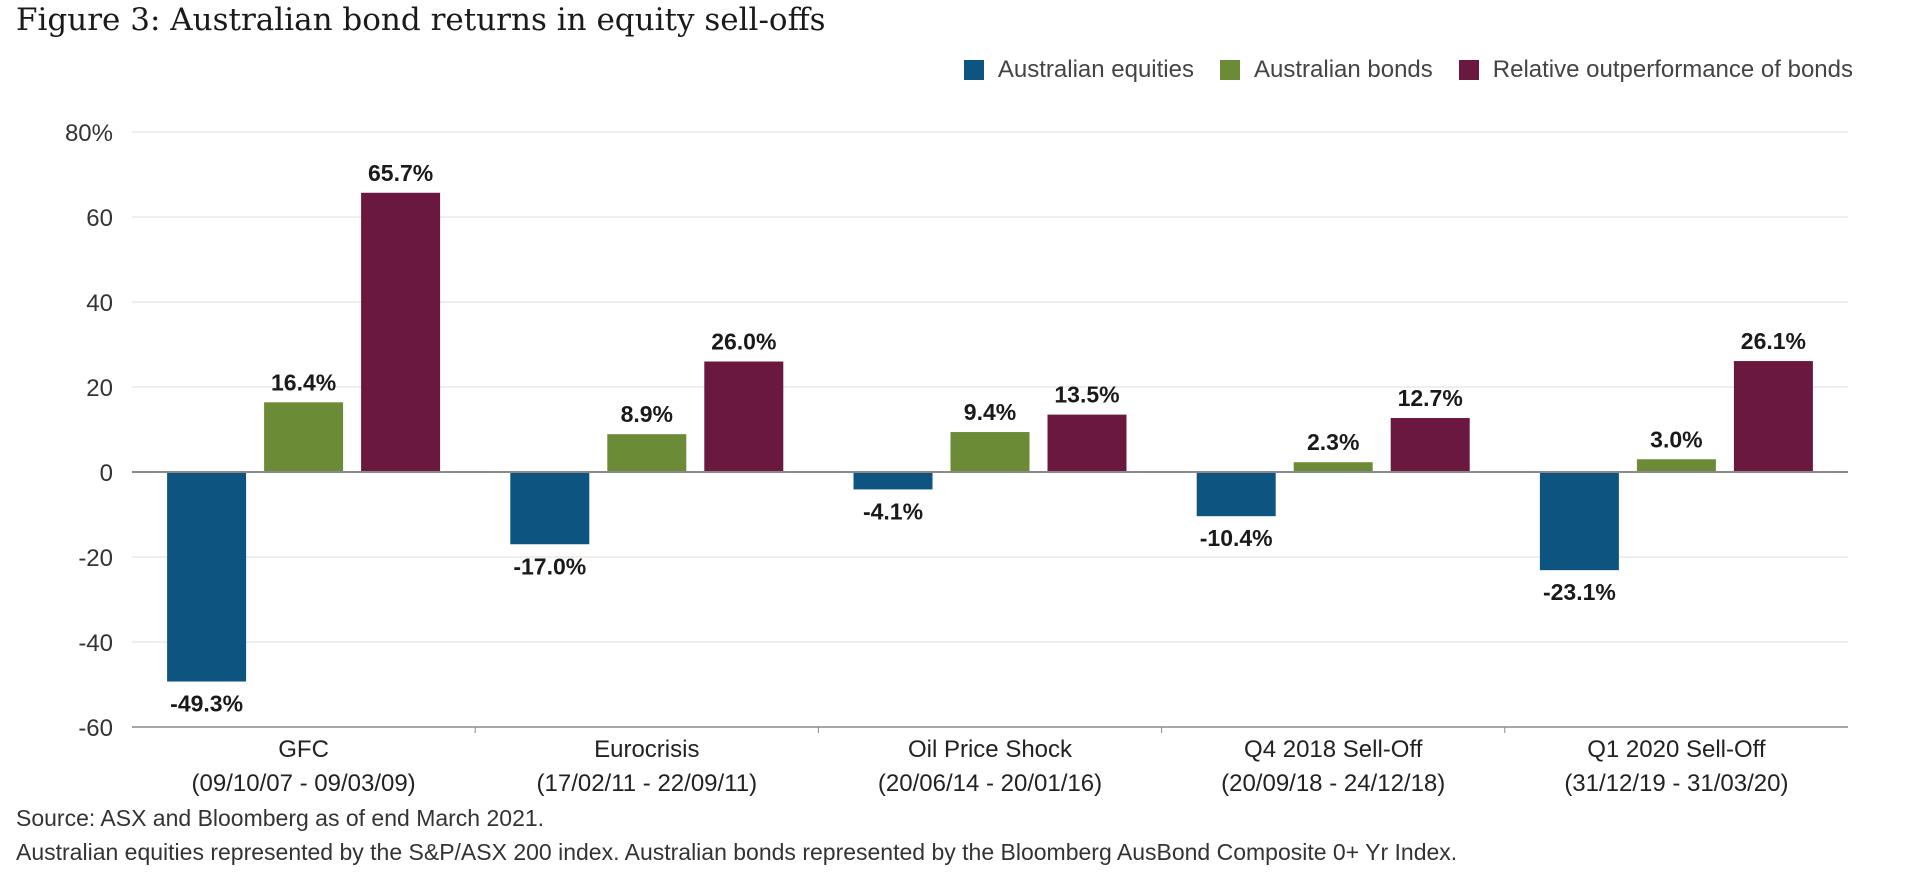 This screenshot has height=874, width=1920. I want to click on x-tick-date-range: (17/02/11 - 22/09/11), so click(647, 783).